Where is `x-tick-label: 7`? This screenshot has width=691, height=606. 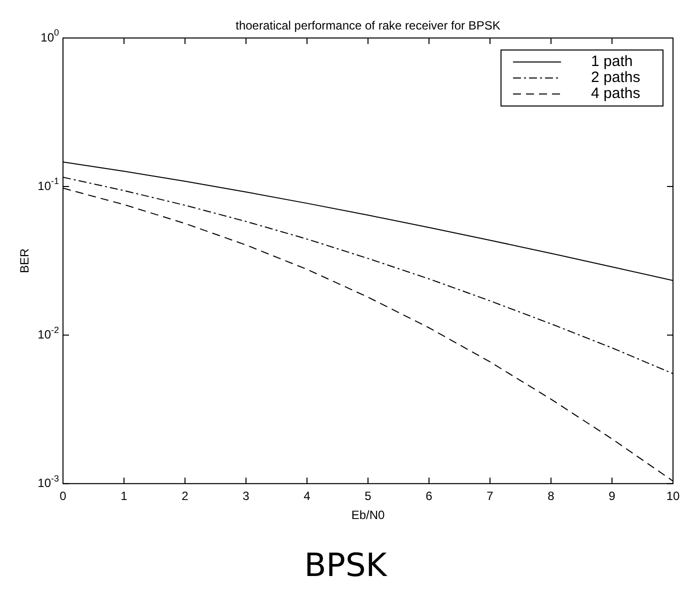
x-tick-label: 7 is located at coordinates (490, 495).